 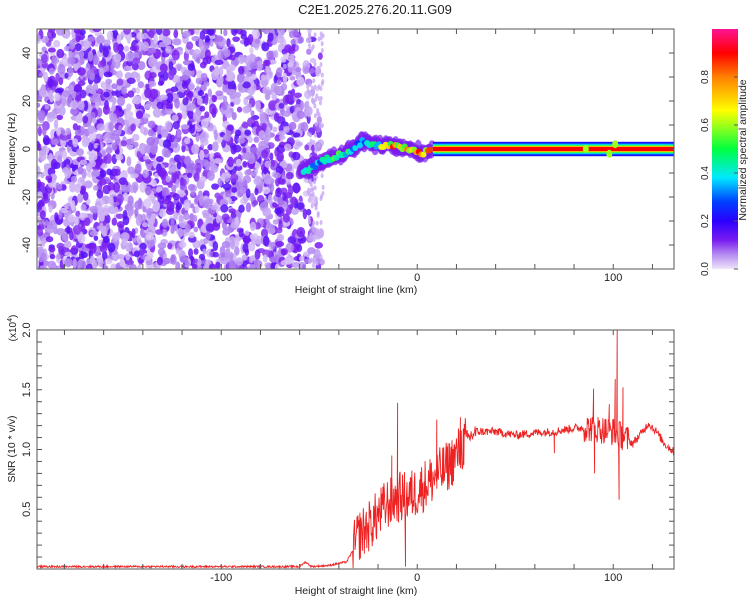 I want to click on bottom-y-axis-label: SNR (10 * v/v), so click(x=12, y=448).